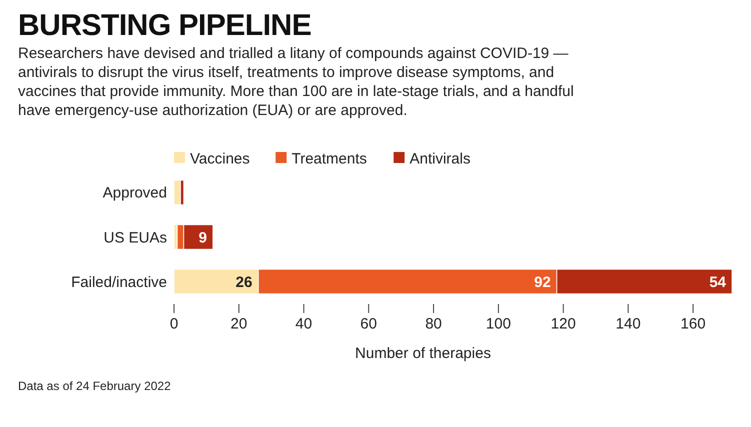 This screenshot has width=751, height=427. I want to click on x-tick-label: 0, so click(174, 324).